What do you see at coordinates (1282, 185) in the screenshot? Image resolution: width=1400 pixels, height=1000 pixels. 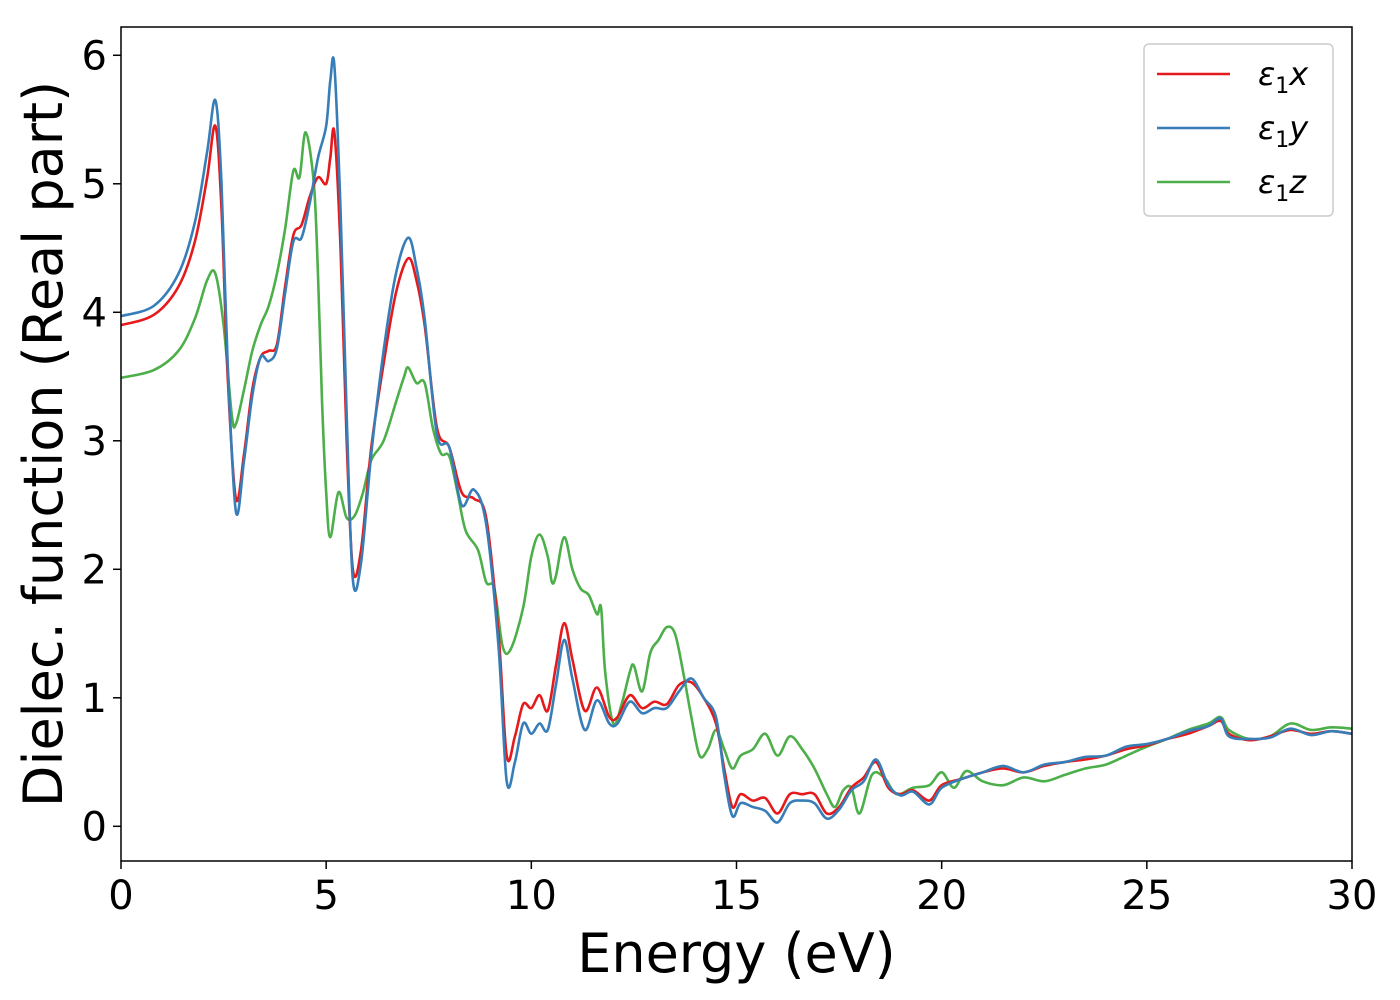 I see `legend-label: ε1z` at bounding box center [1282, 185].